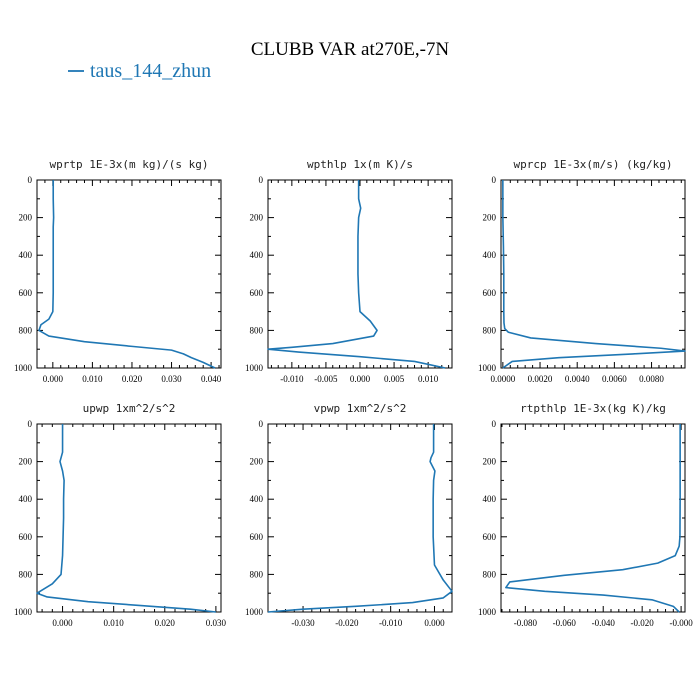  Describe the element at coordinates (502, 379) in the screenshot. I see `x-tick-label: 0.0000` at that location.